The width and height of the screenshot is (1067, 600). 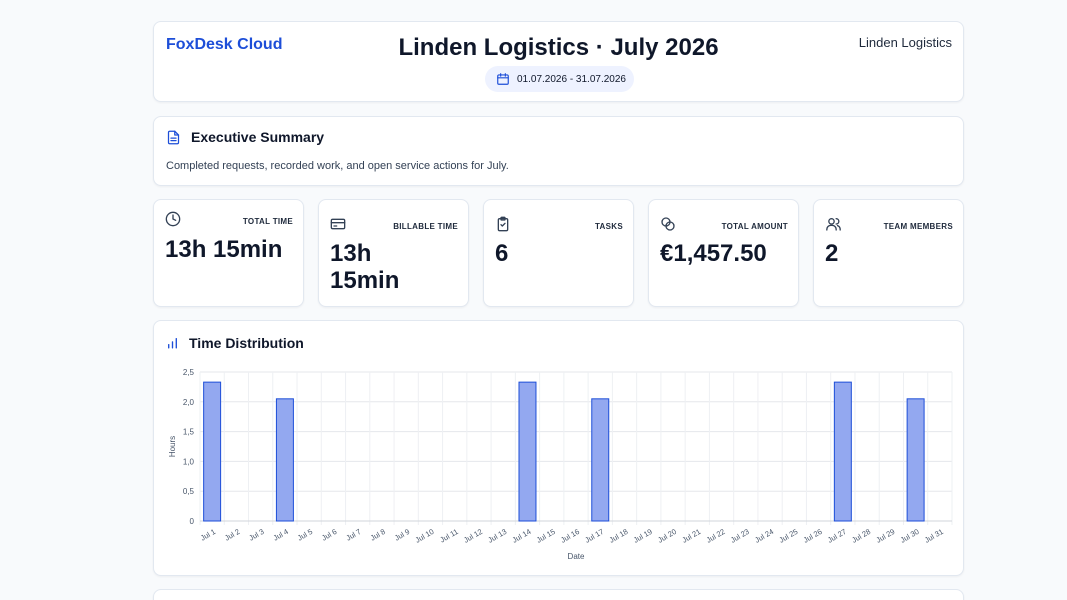 I want to click on x-tick-label: Jul 20, so click(x=667, y=536).